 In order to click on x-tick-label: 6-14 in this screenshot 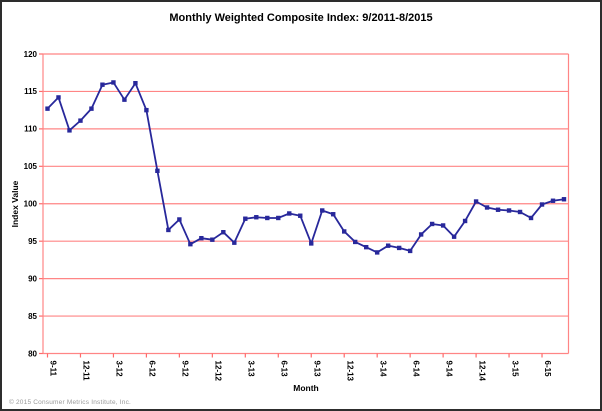, I will do `click(415, 369)`.